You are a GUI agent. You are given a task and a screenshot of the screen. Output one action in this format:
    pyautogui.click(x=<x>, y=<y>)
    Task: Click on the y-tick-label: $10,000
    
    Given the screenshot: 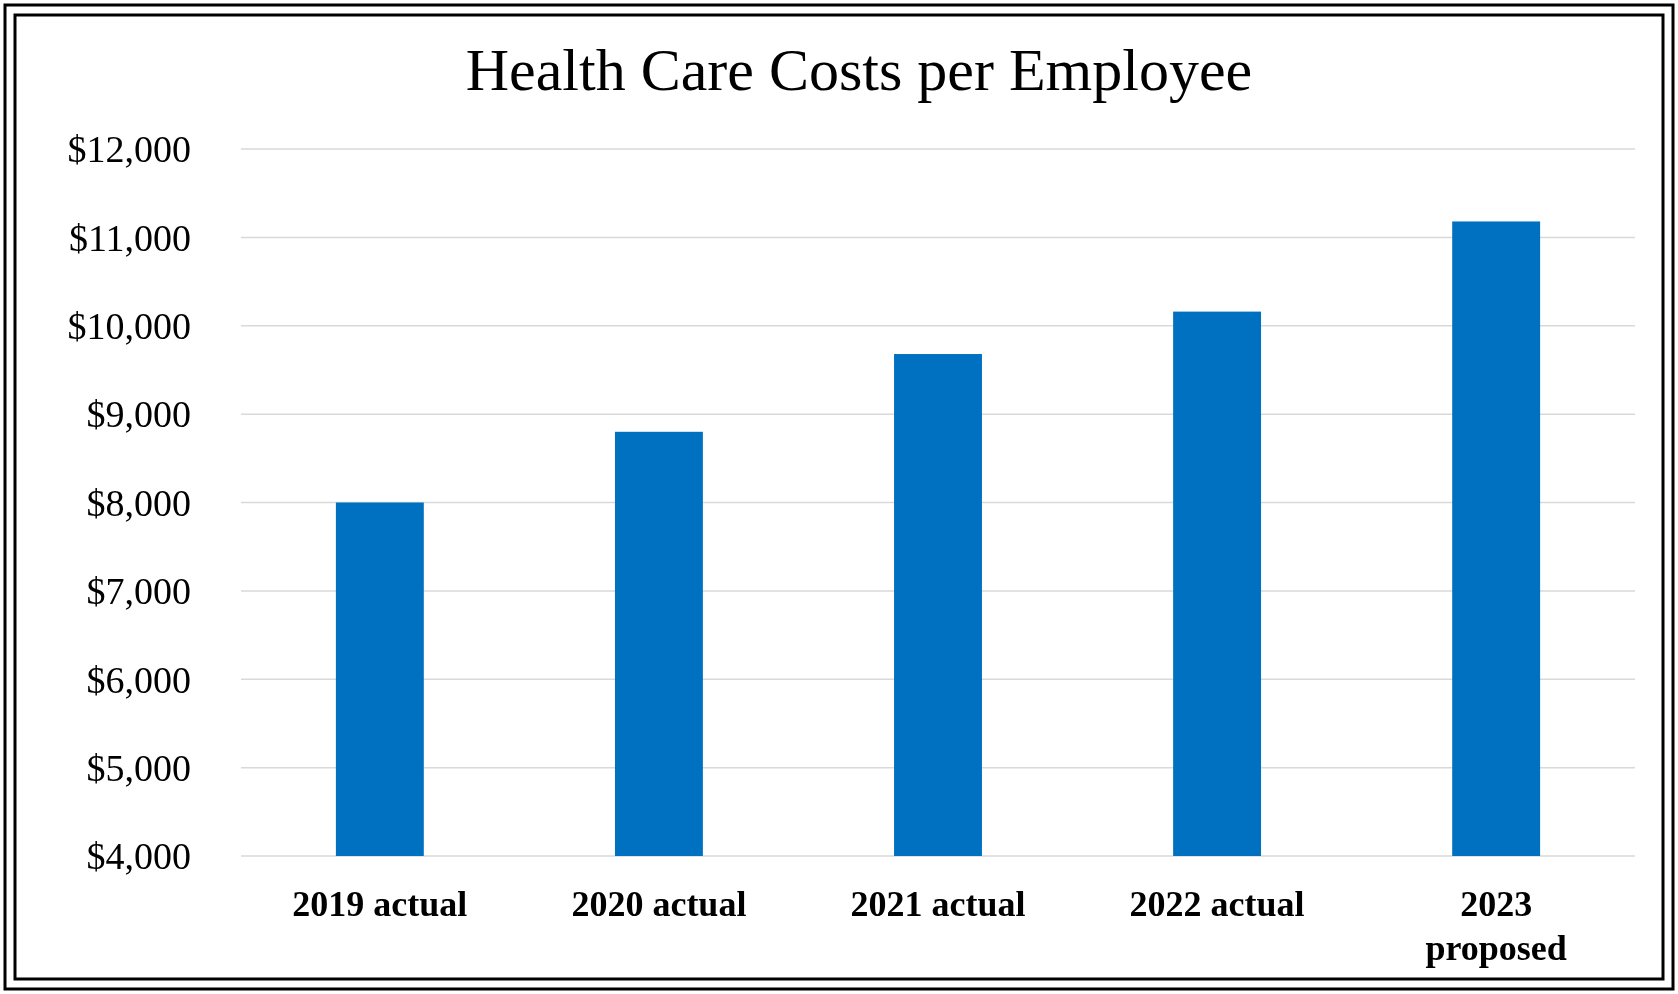 What is the action you would take?
    pyautogui.click(x=129, y=326)
    